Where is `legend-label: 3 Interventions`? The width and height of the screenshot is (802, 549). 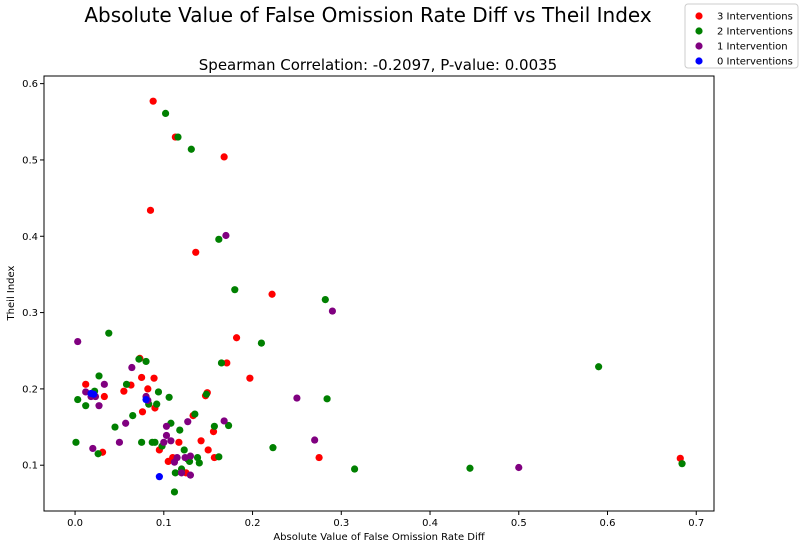
legend-label: 3 Interventions is located at coordinates (755, 17).